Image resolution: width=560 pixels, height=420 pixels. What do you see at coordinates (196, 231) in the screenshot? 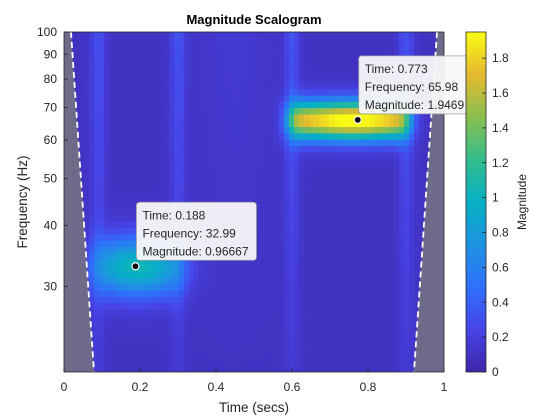
I see `datatip-box` at bounding box center [196, 231].